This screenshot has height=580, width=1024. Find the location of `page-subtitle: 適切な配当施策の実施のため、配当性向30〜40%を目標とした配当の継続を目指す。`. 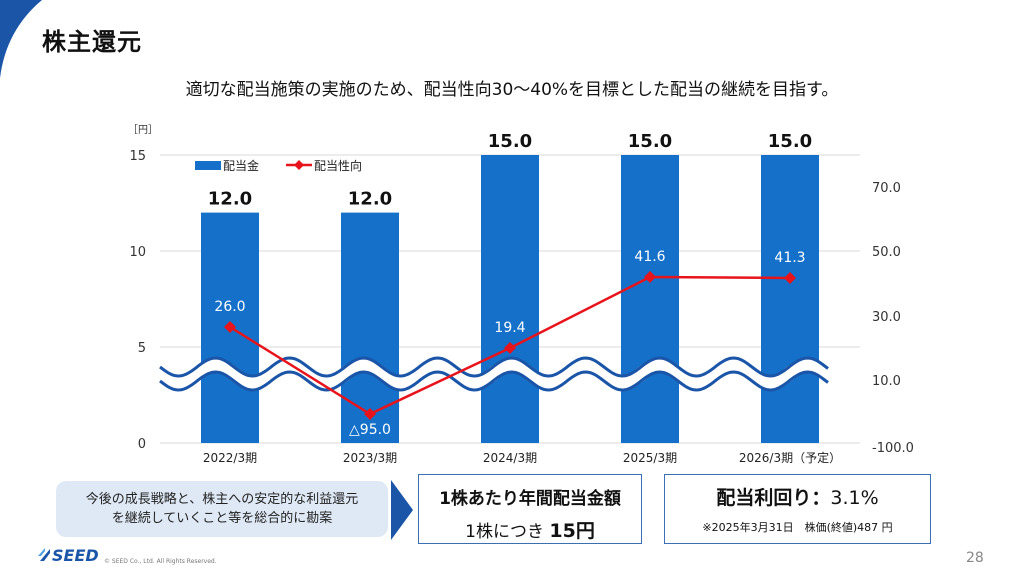

page-subtitle: 適切な配当施策の実施のため、配当性向30〜40%を目標とした配当の継続を目指す。 is located at coordinates (512, 90).